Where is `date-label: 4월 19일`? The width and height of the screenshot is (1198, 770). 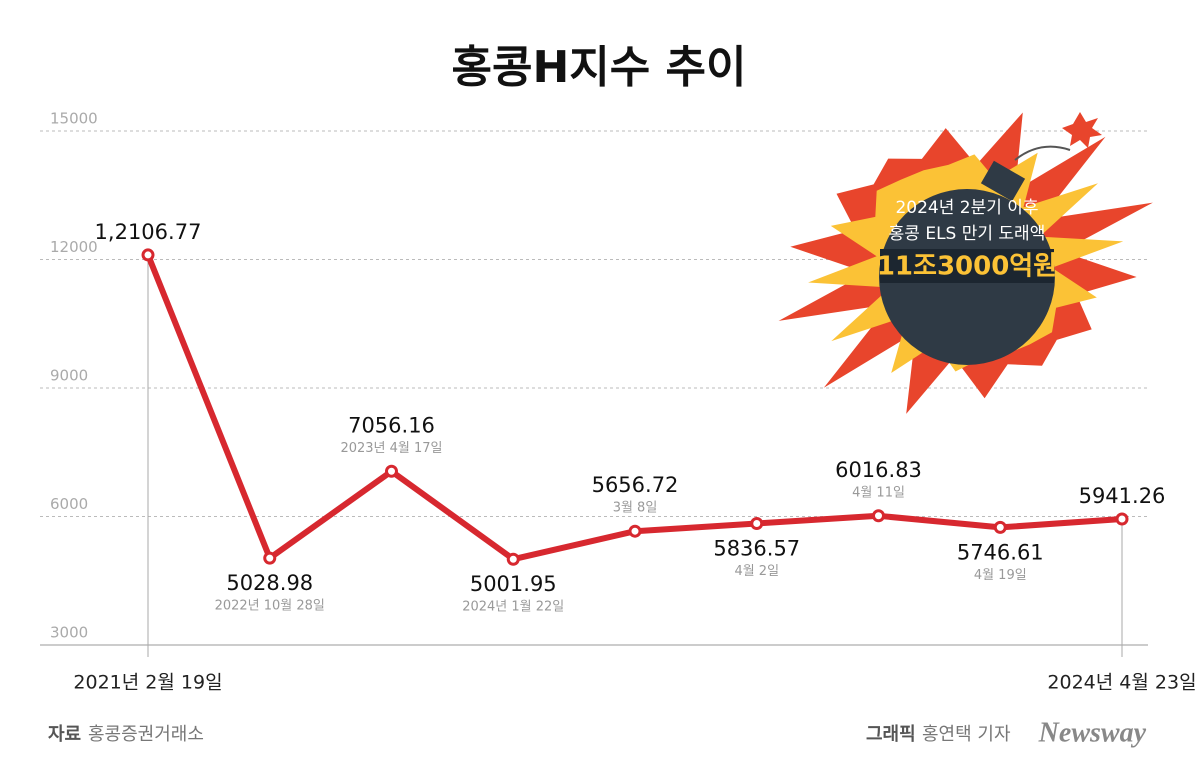
date-label: 4월 19일 is located at coordinates (1000, 575).